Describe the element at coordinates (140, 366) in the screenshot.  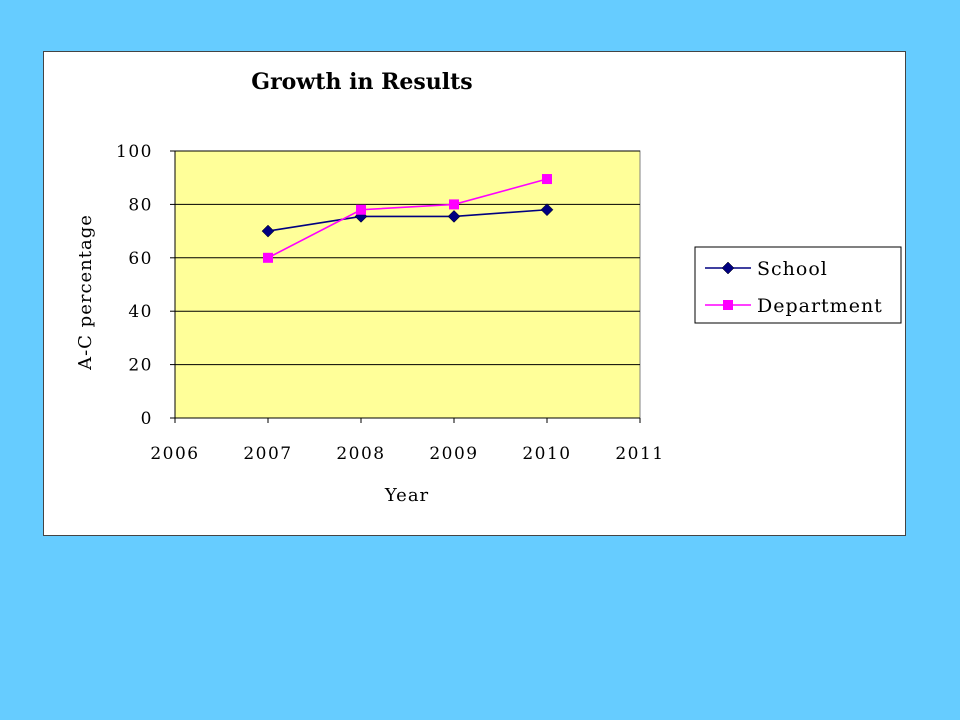
I see `y-tick-label: 20` at that location.